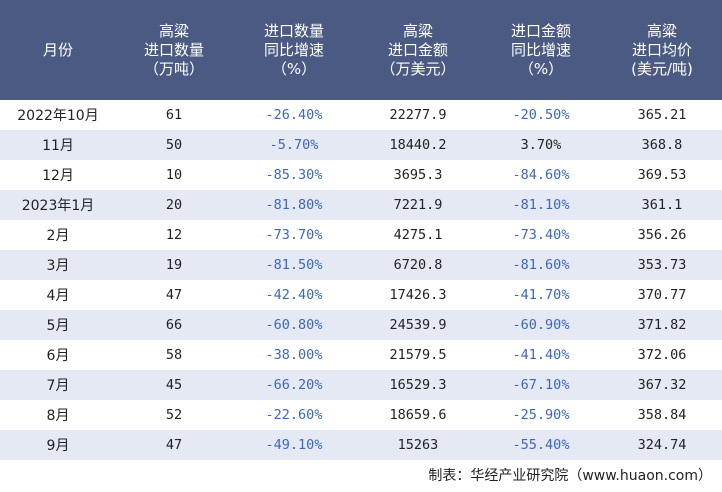  I want to click on cell-value-growth: -41.70%, so click(541, 295).